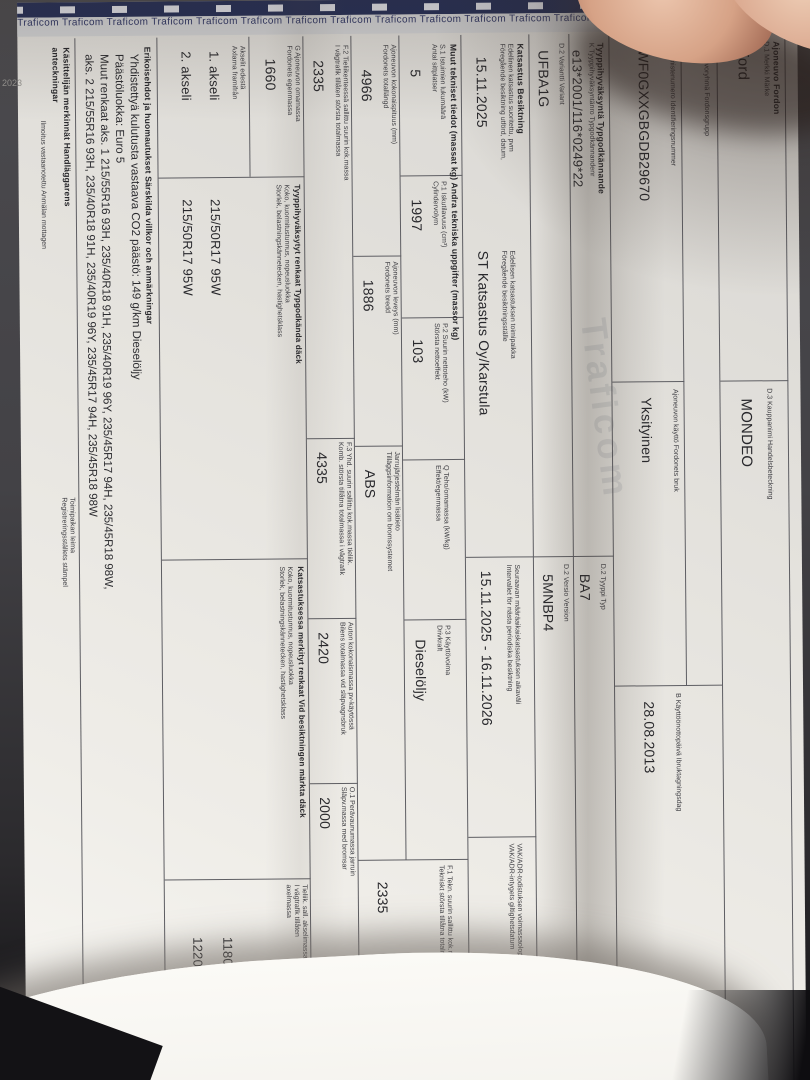 The width and height of the screenshot is (810, 1080). I want to click on label-p1-displacement-fi: P.1 Iskutilavuus (cm³), so click(443, 214).